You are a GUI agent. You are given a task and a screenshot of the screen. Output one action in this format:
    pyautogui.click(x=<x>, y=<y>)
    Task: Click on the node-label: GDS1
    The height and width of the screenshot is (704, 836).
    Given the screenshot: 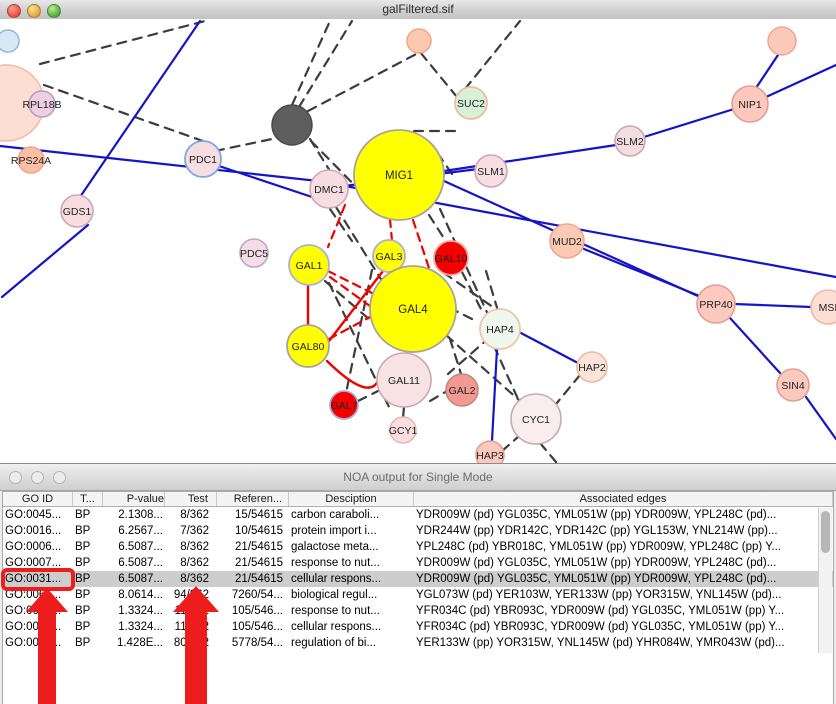 What is the action you would take?
    pyautogui.click(x=77, y=212)
    